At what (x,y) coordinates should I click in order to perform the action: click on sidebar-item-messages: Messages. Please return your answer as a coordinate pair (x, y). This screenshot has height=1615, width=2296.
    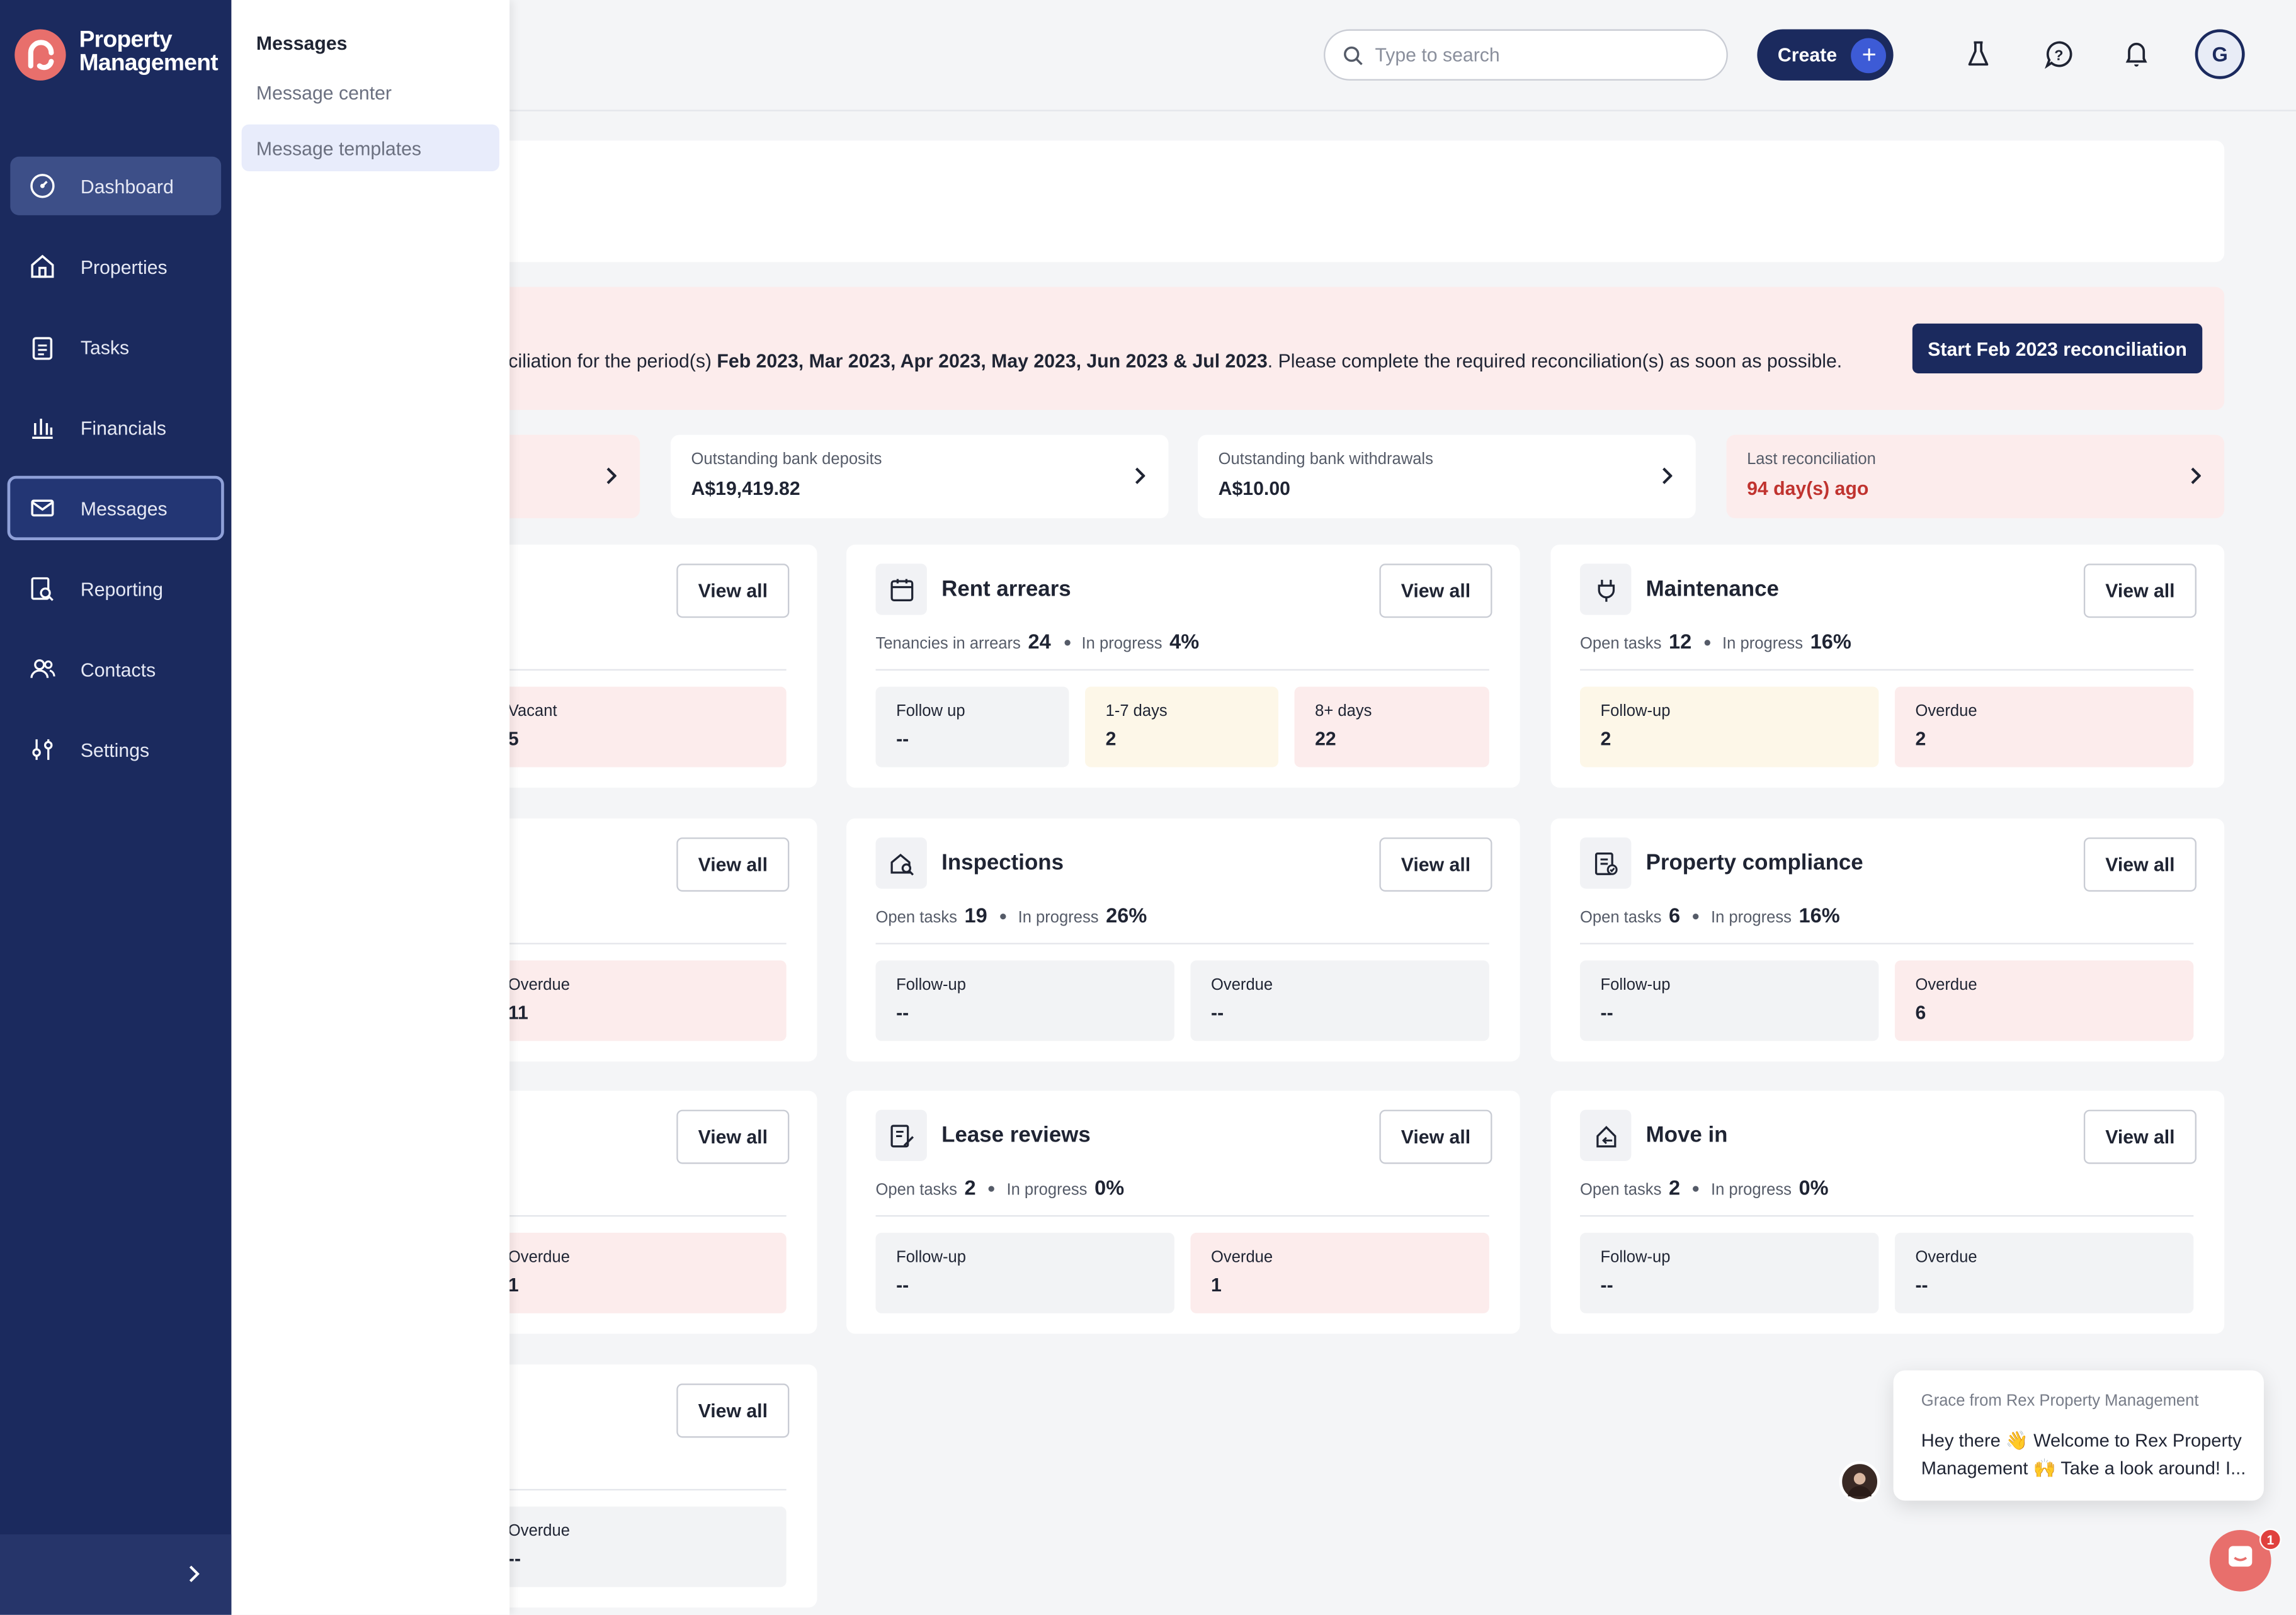
    Looking at the image, I should click on (116, 508).